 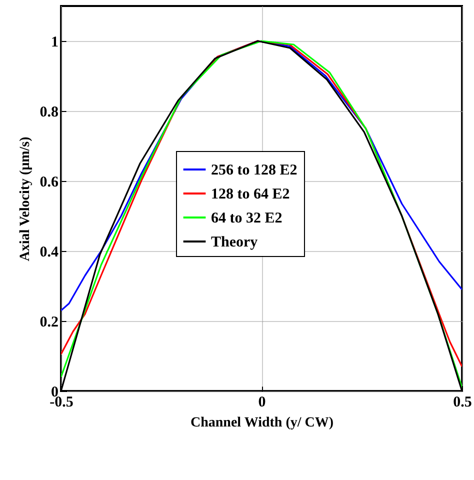 I want to click on x-axis-title: Channel Width (y/ CW), so click(x=262, y=423).